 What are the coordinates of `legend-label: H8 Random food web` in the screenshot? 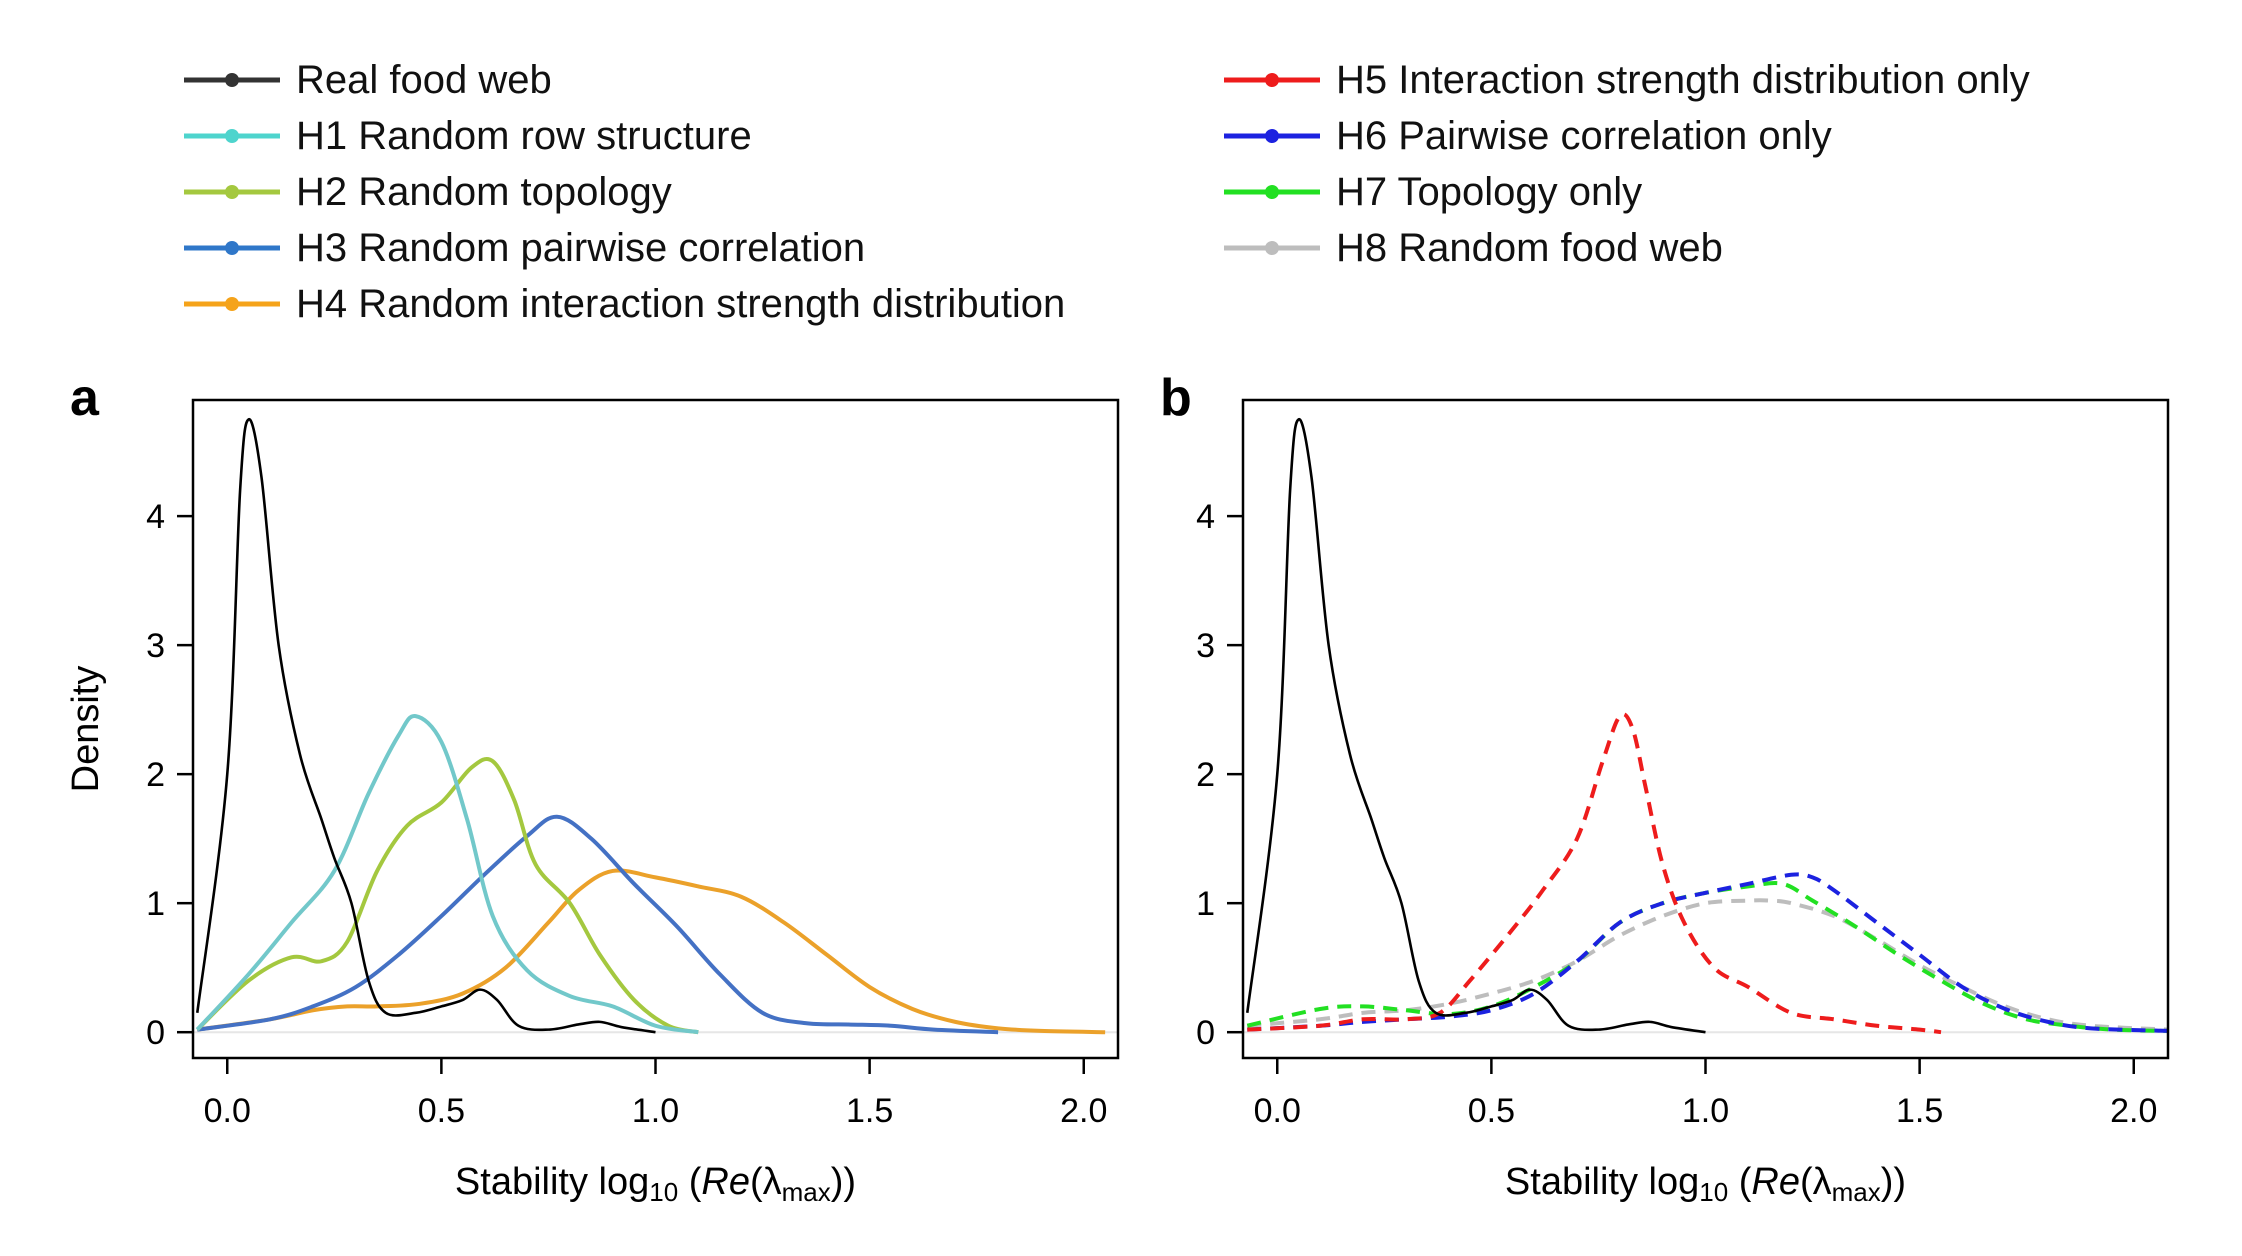 It's located at (1529, 247).